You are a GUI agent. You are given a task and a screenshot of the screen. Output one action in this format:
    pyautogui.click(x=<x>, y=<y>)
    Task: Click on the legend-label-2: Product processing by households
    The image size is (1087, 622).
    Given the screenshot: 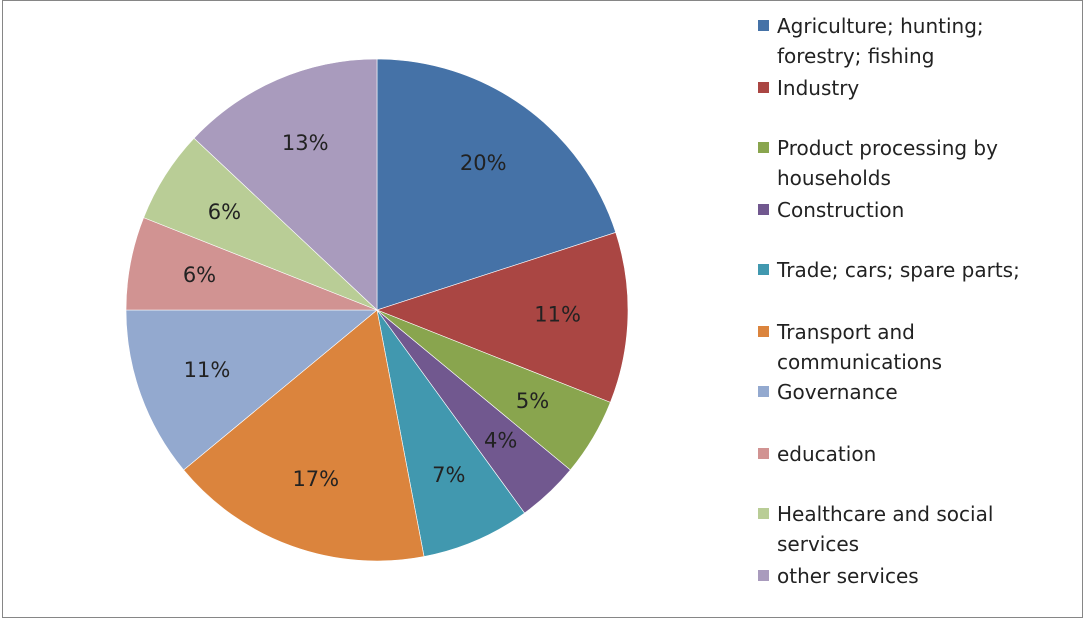 What is the action you would take?
    pyautogui.click(x=887, y=163)
    